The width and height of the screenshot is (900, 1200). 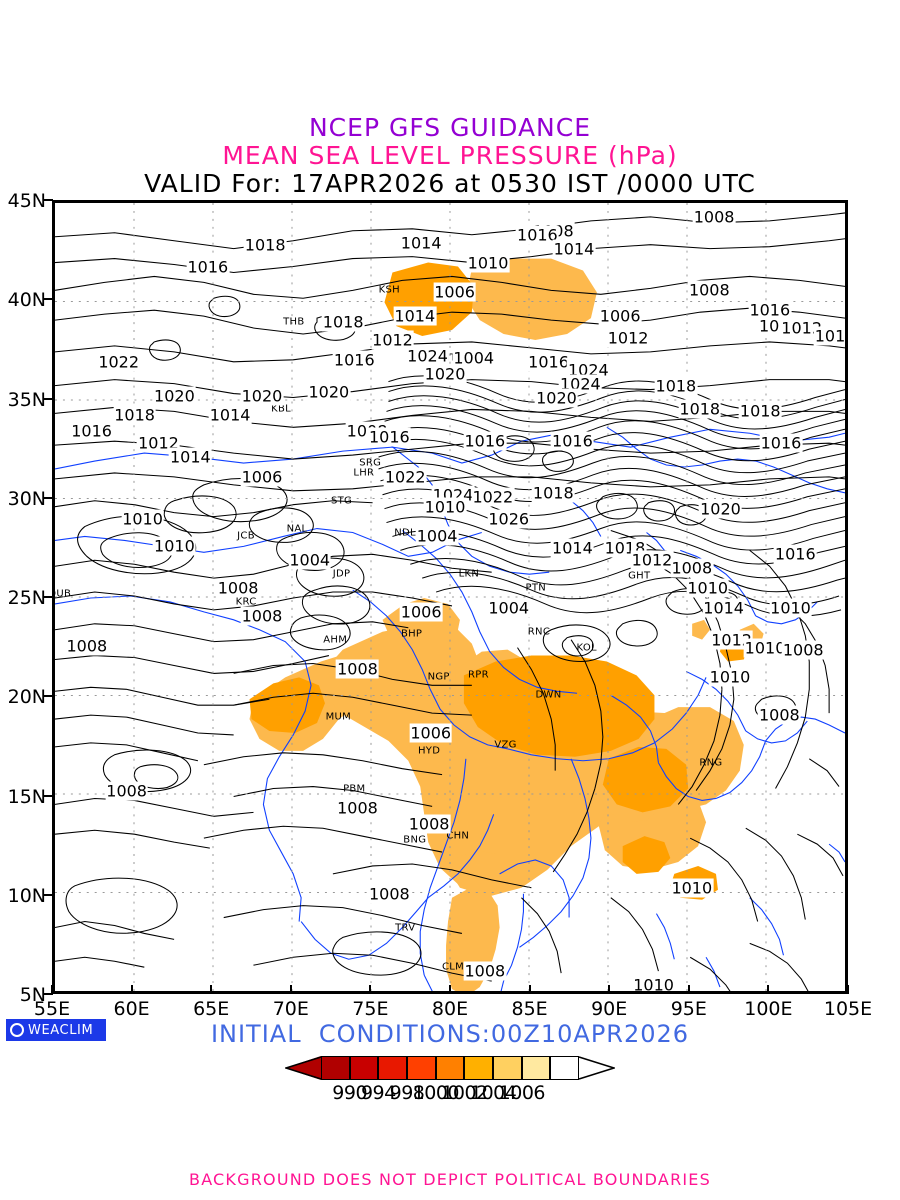 I want to click on weaclim-logo: WEACLIM, so click(x=56, y=1030).